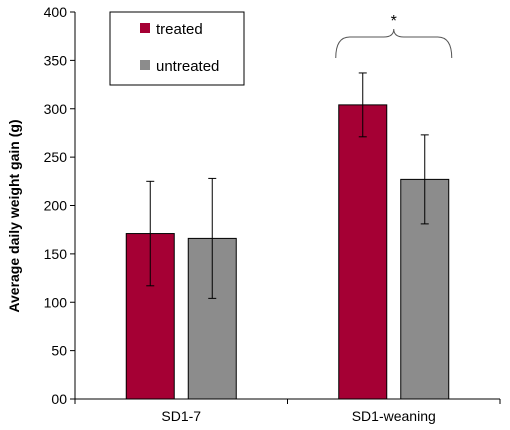 This screenshot has width=510, height=430. I want to click on y-tick-label: 150, so click(56, 254).